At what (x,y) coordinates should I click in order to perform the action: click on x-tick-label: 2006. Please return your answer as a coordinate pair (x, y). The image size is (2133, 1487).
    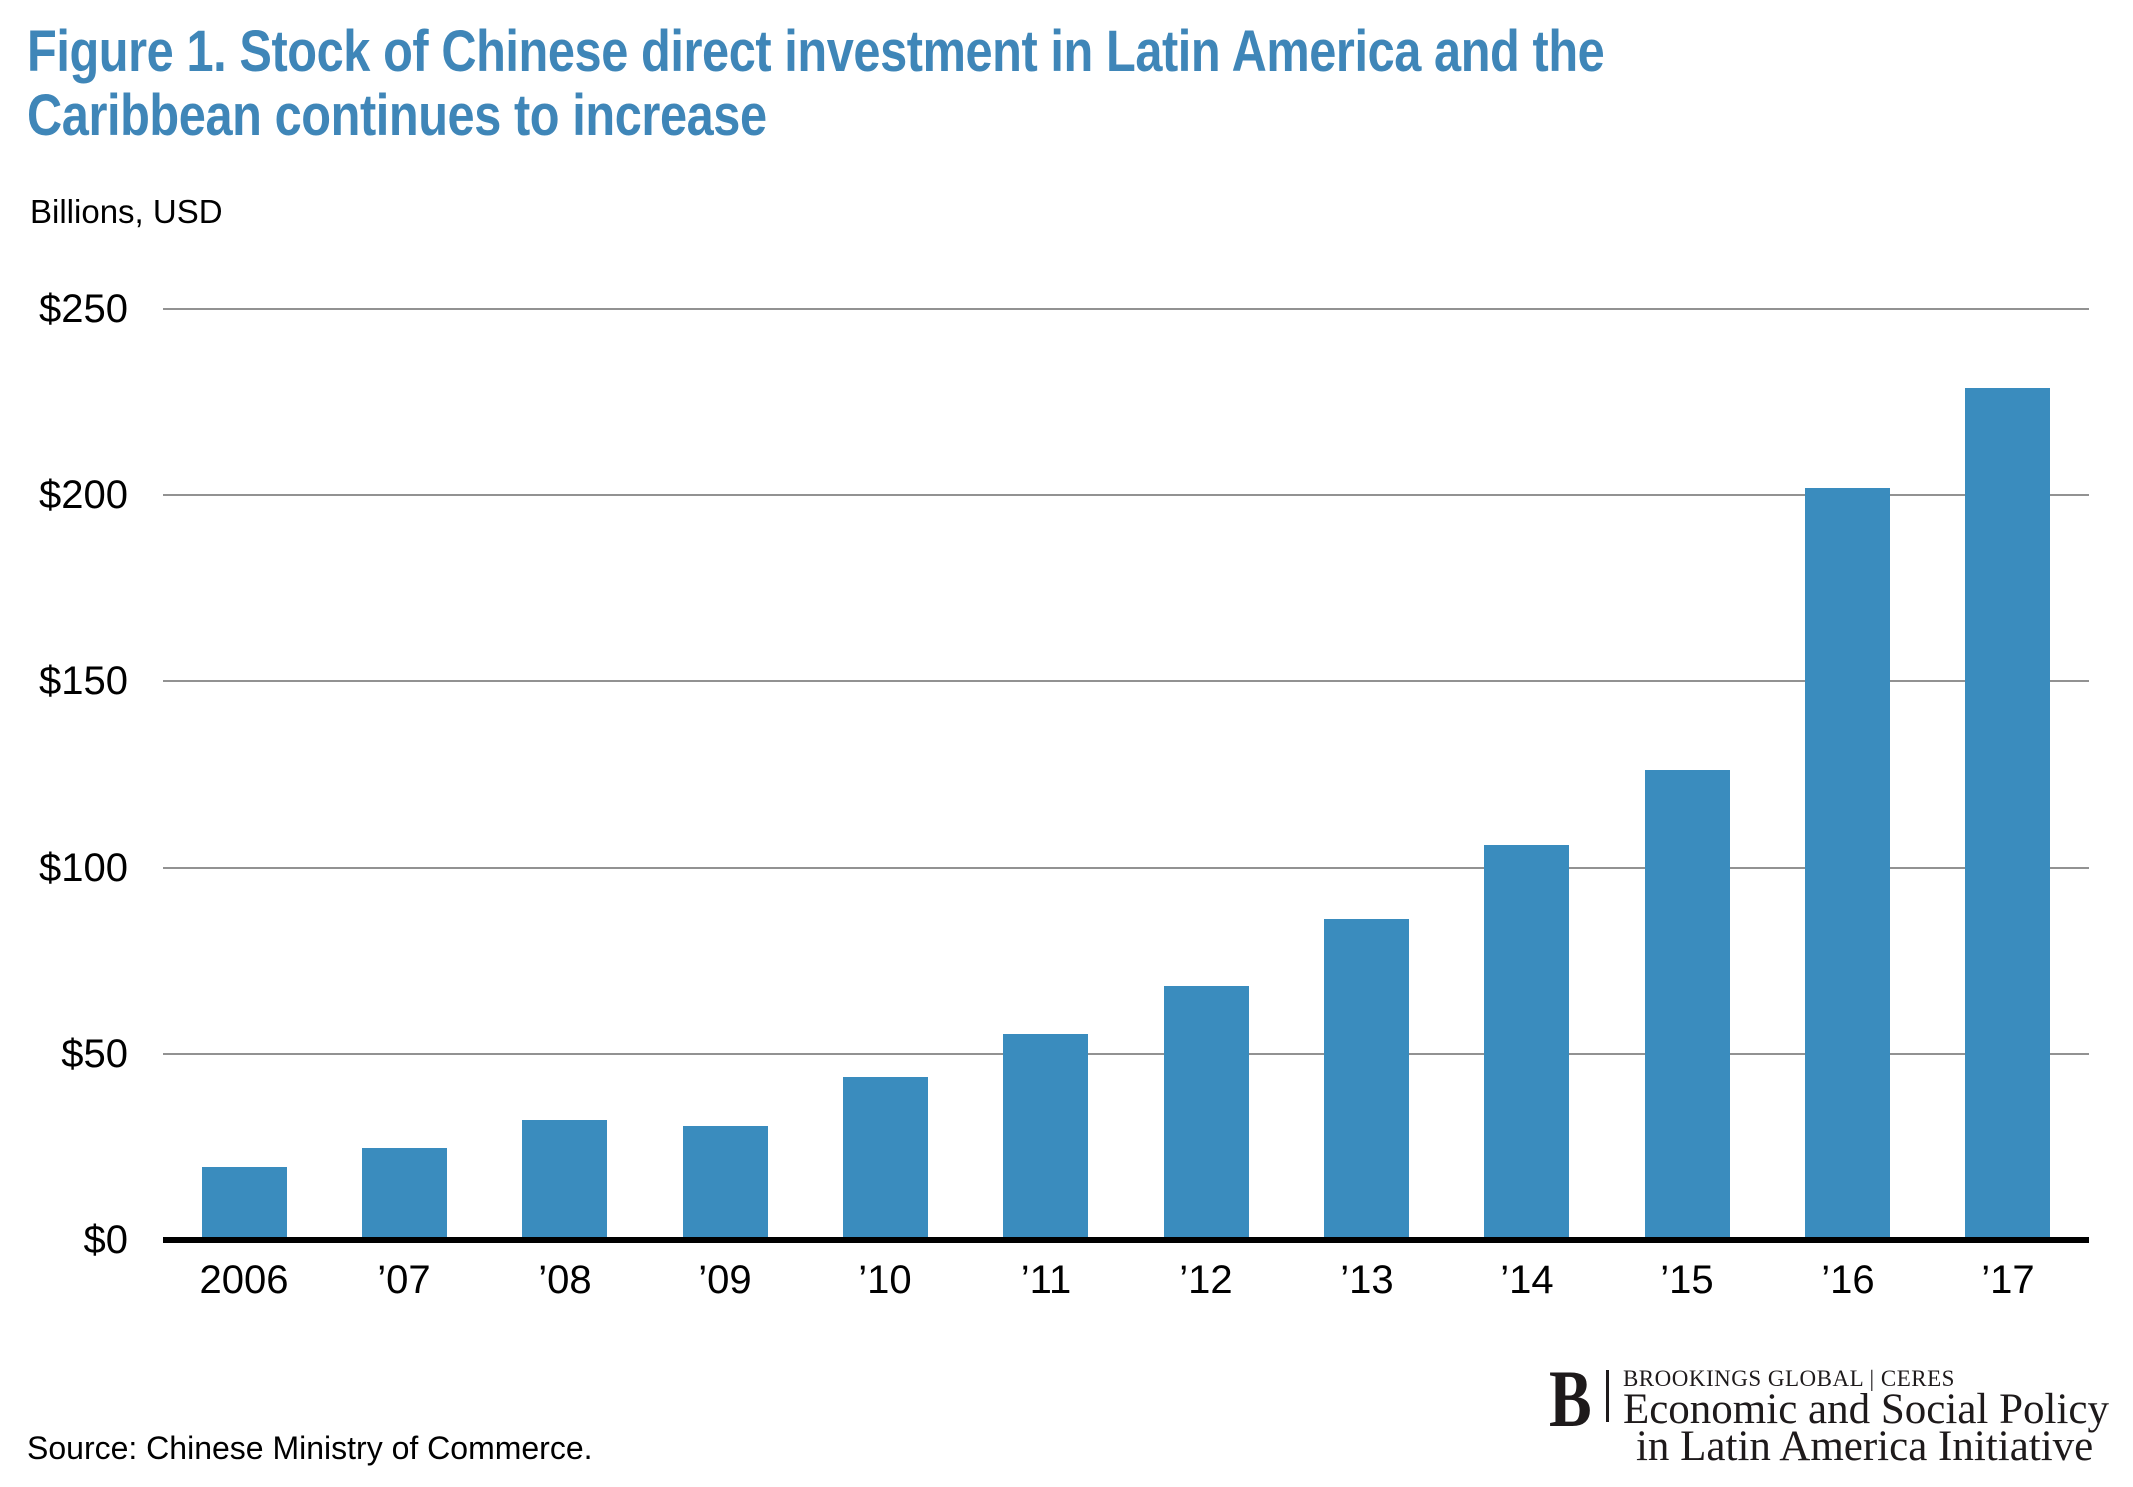
    Looking at the image, I should click on (244, 1280).